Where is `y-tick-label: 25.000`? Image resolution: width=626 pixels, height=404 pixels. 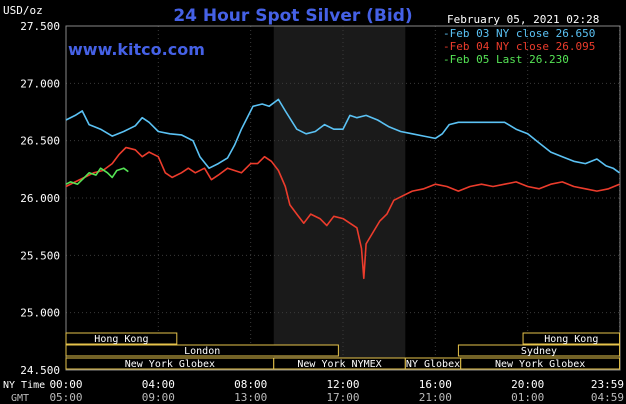
y-tick-label: 25.000 is located at coordinates (40, 313).